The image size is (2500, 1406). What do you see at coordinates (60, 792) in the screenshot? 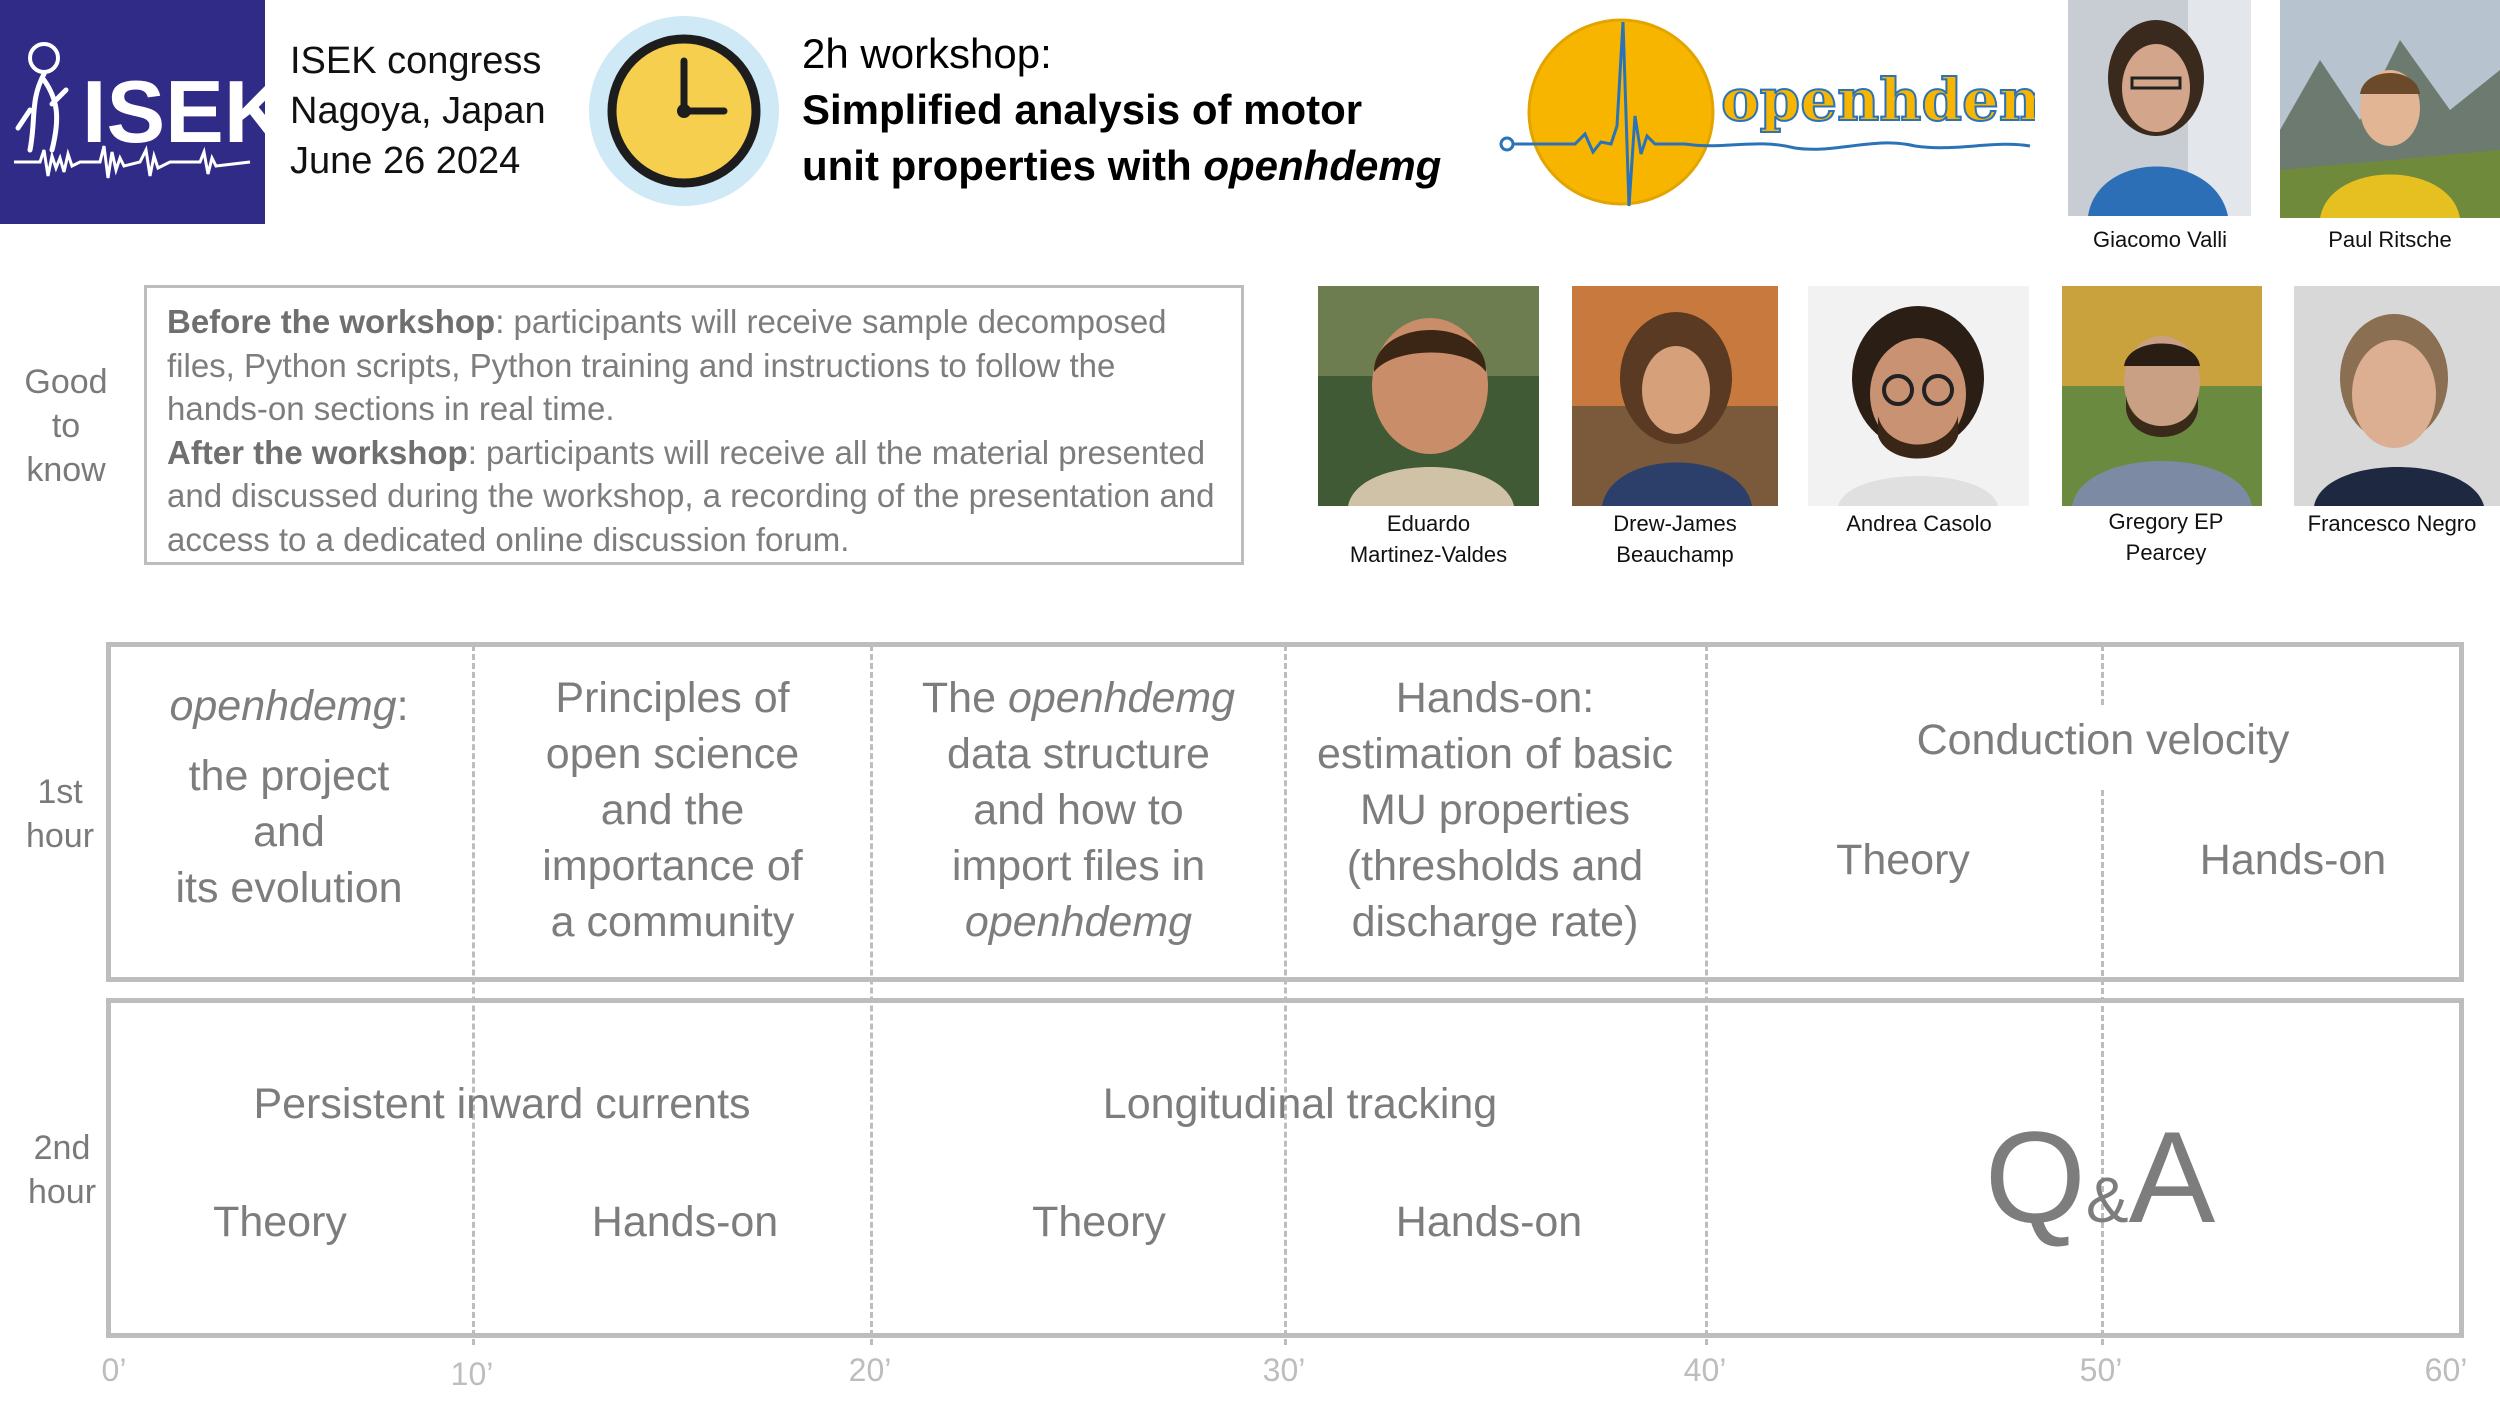
I see `hour1-label-line1: 1st` at bounding box center [60, 792].